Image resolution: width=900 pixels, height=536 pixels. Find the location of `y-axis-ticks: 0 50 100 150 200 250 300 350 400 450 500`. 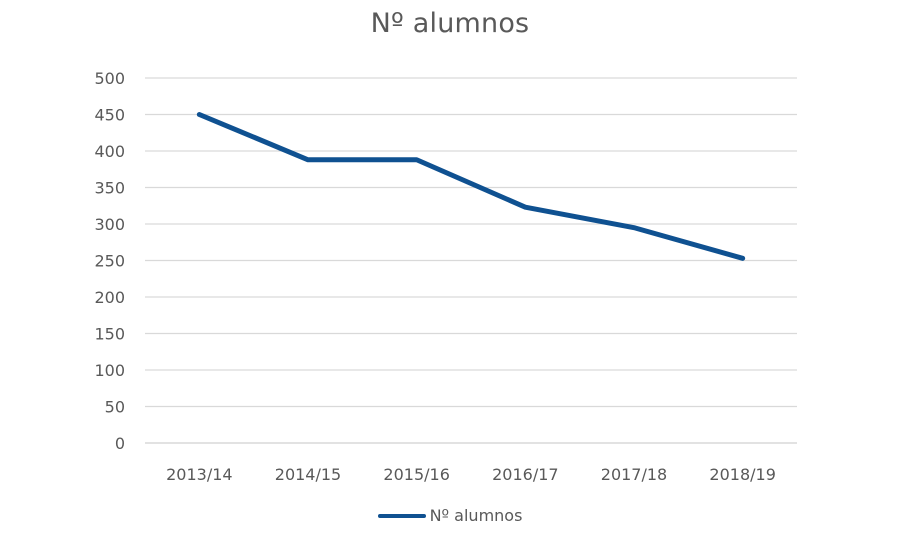

y-axis-ticks: 0 50 100 150 200 250 300 350 400 450 500 is located at coordinates (109, 261).